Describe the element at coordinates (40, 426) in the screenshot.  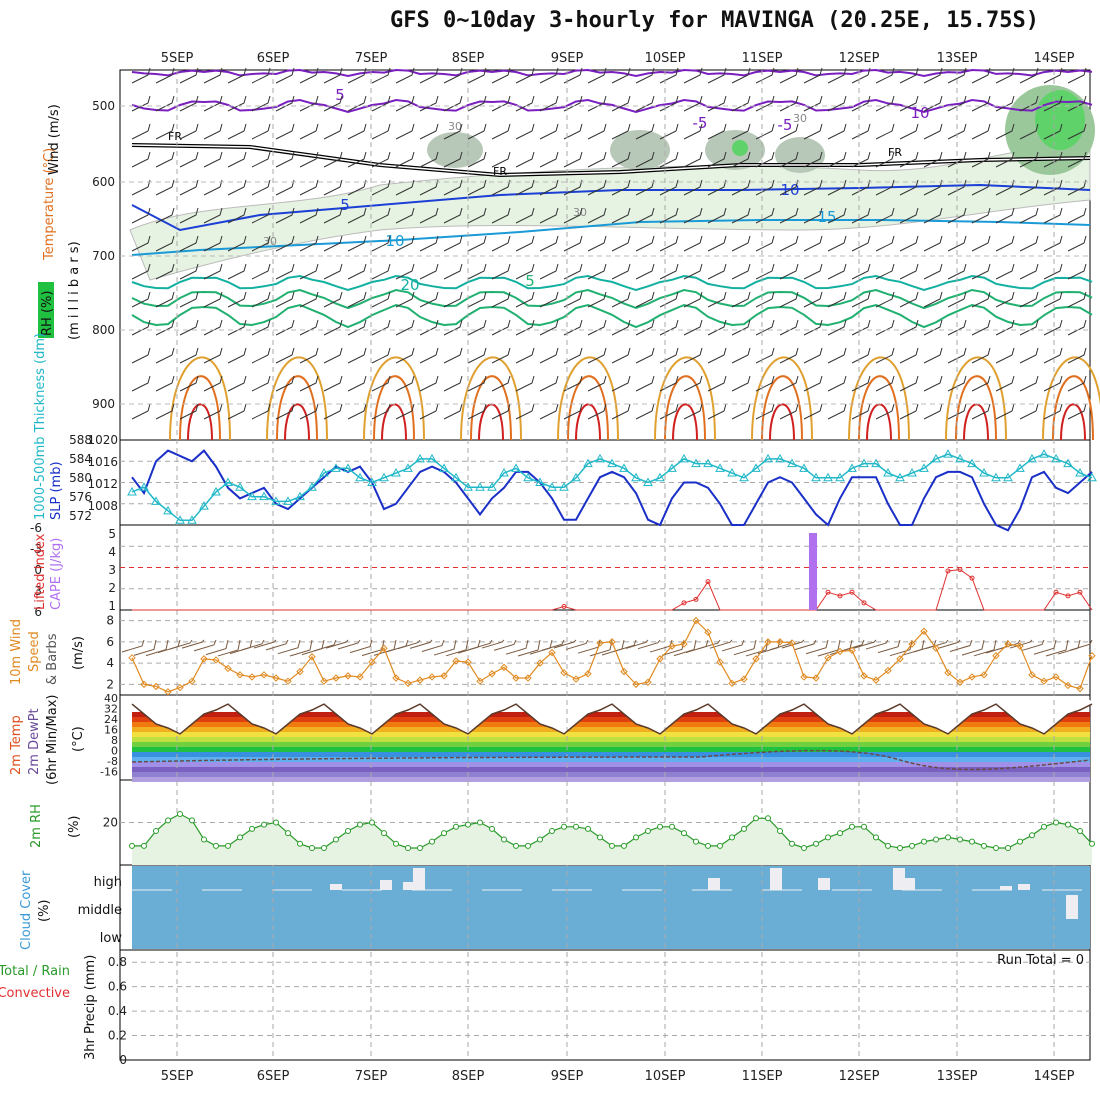
I see `thickness-label: 1000-500mb Thickness (dm)` at that location.